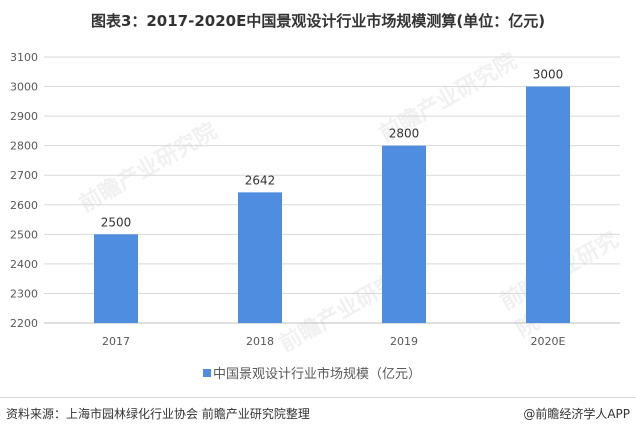 The width and height of the screenshot is (636, 432). I want to click on x-tick-label: 2020E, so click(548, 341).